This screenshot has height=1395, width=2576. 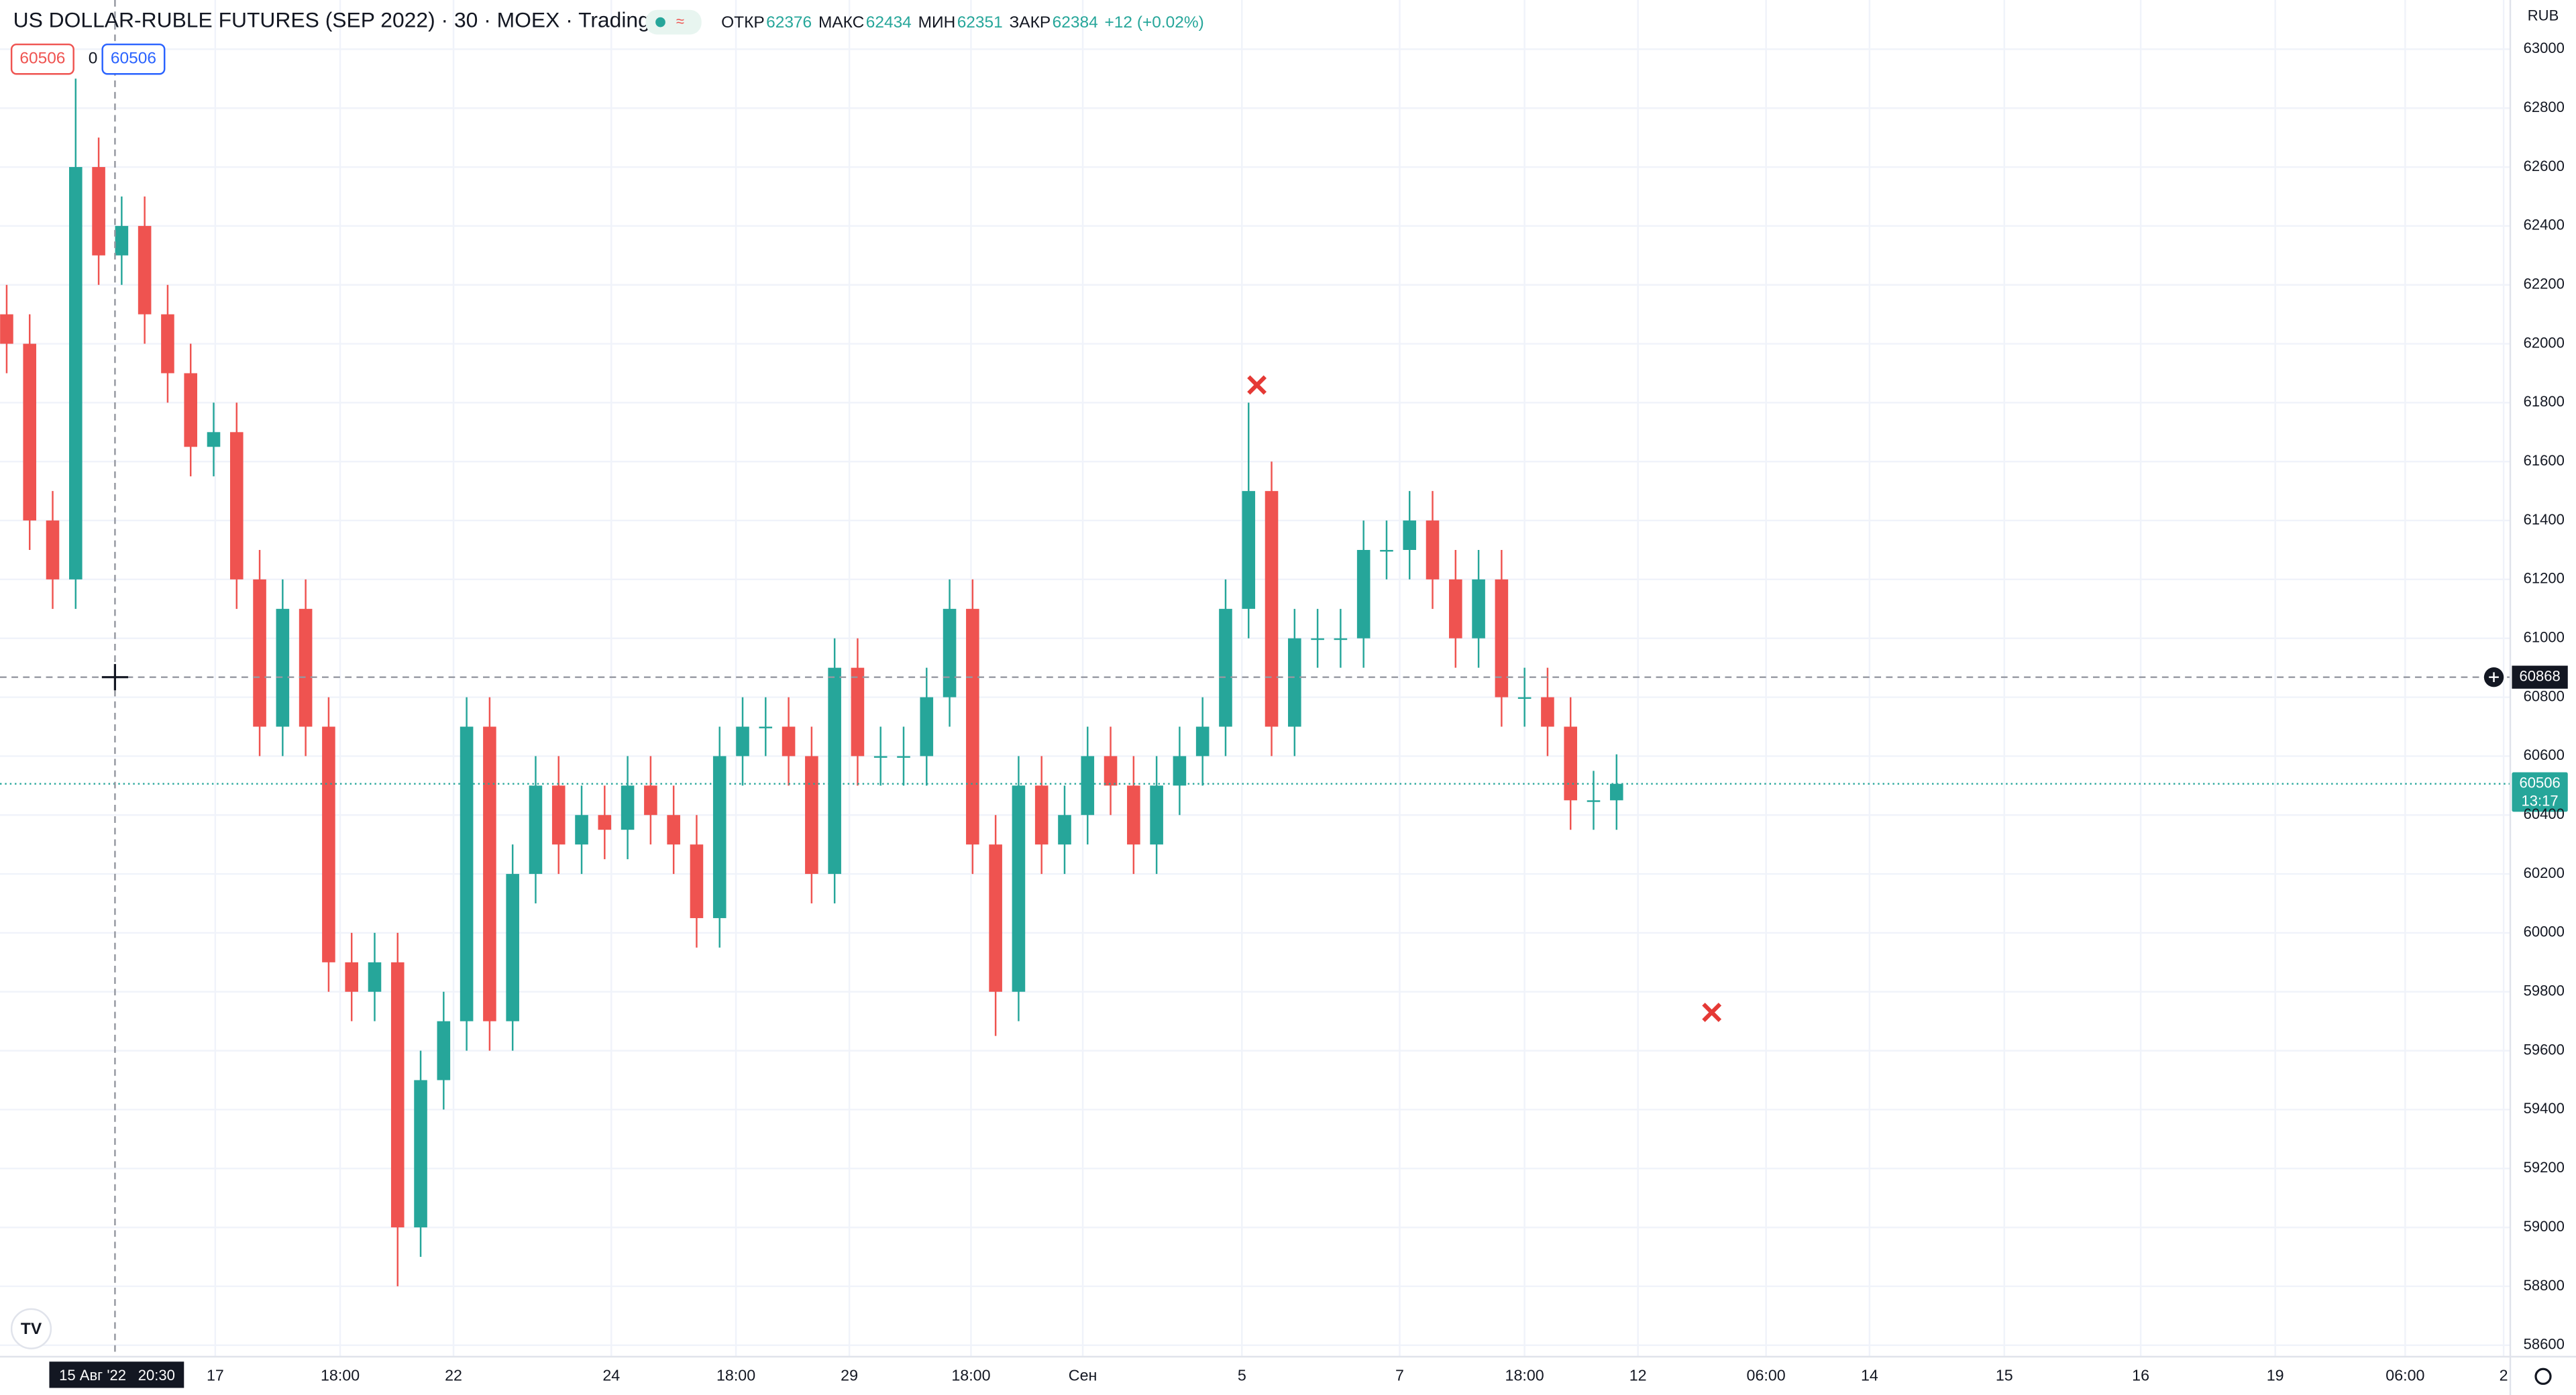 I want to click on badge-text: 60506, so click(x=133, y=59).